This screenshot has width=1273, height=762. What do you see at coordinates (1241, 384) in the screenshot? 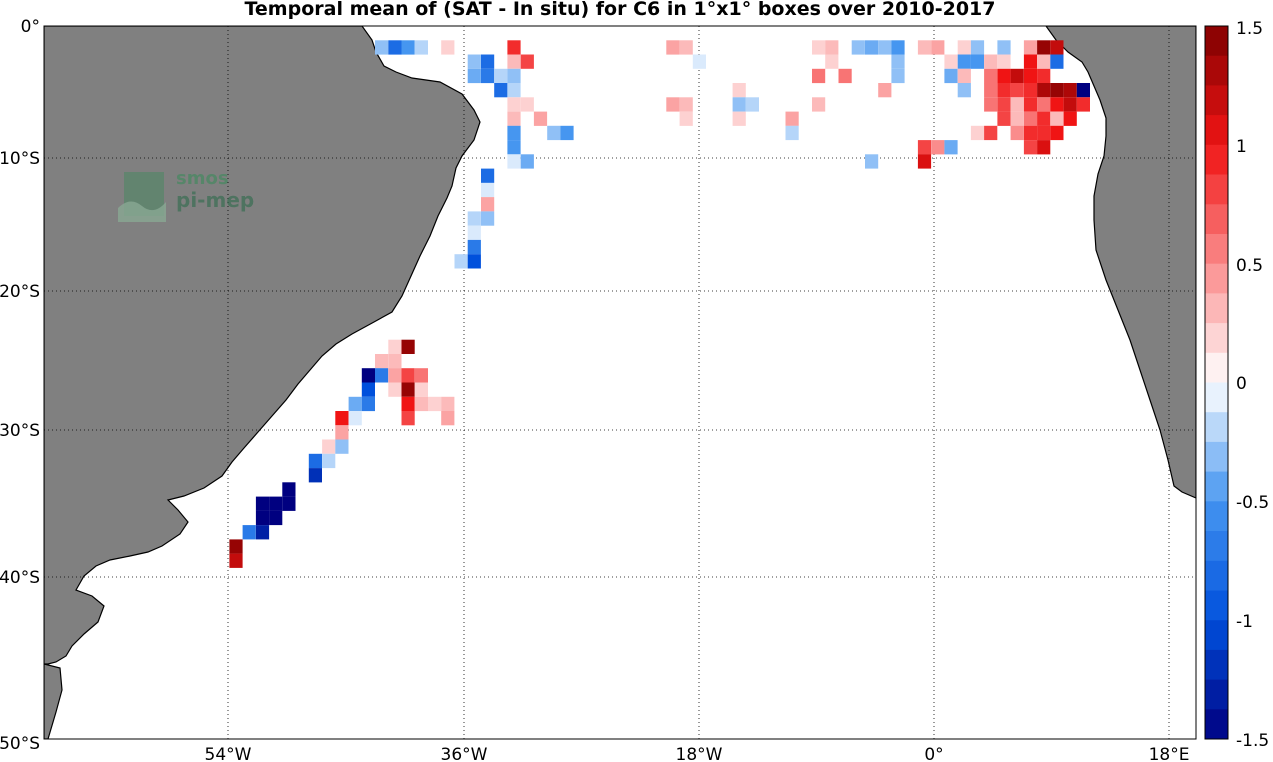
I see `colorbar-tick-label: 0` at bounding box center [1241, 384].